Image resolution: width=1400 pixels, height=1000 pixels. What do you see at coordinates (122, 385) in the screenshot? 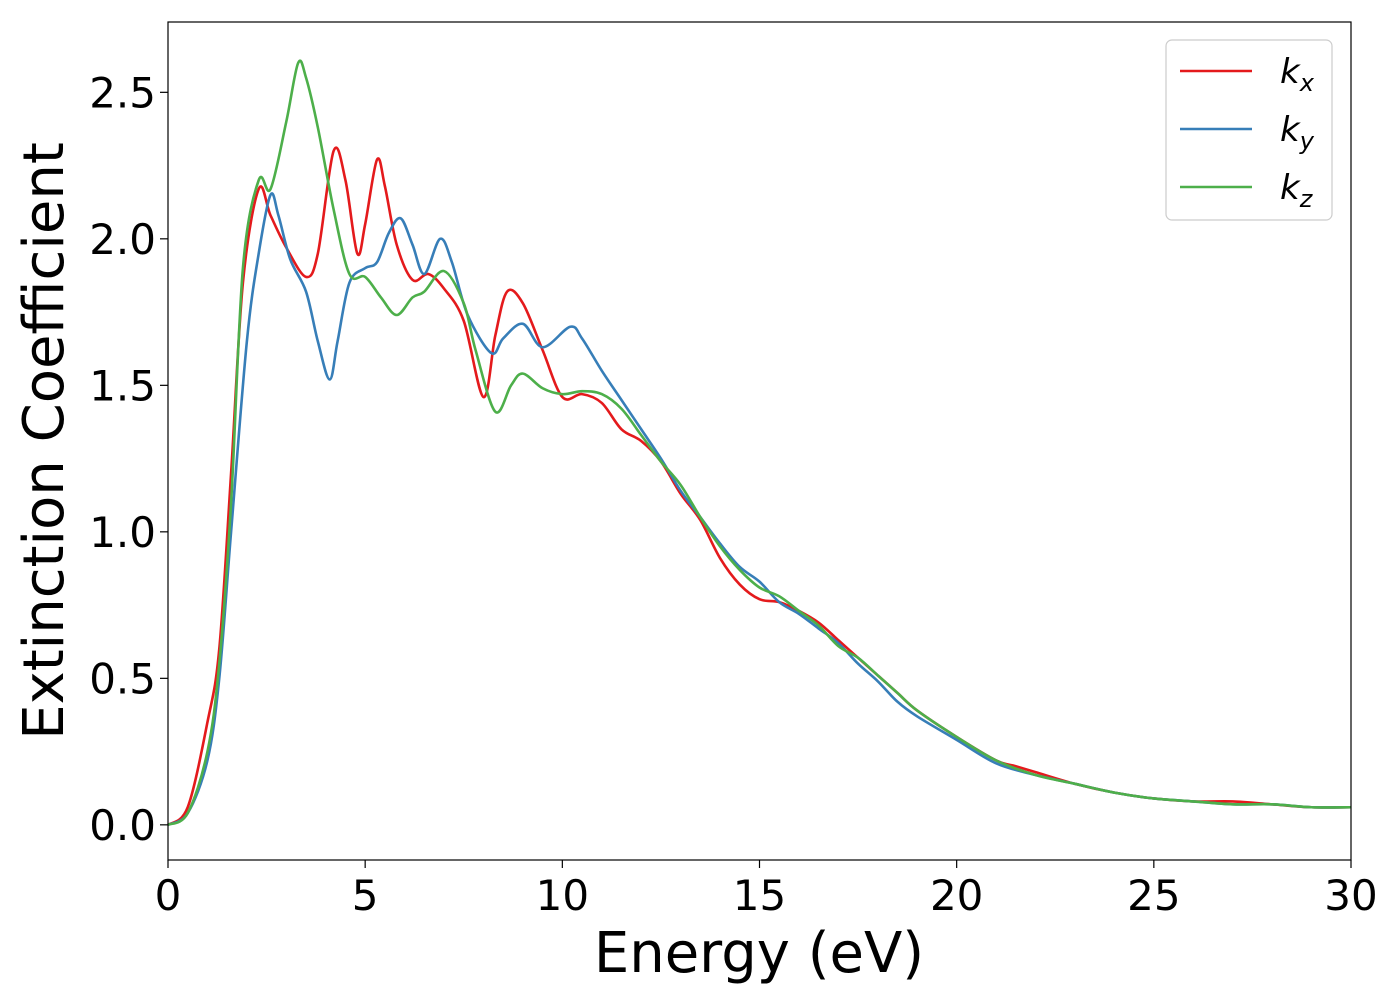
I see `y-tick-label: 1.5` at bounding box center [122, 385].